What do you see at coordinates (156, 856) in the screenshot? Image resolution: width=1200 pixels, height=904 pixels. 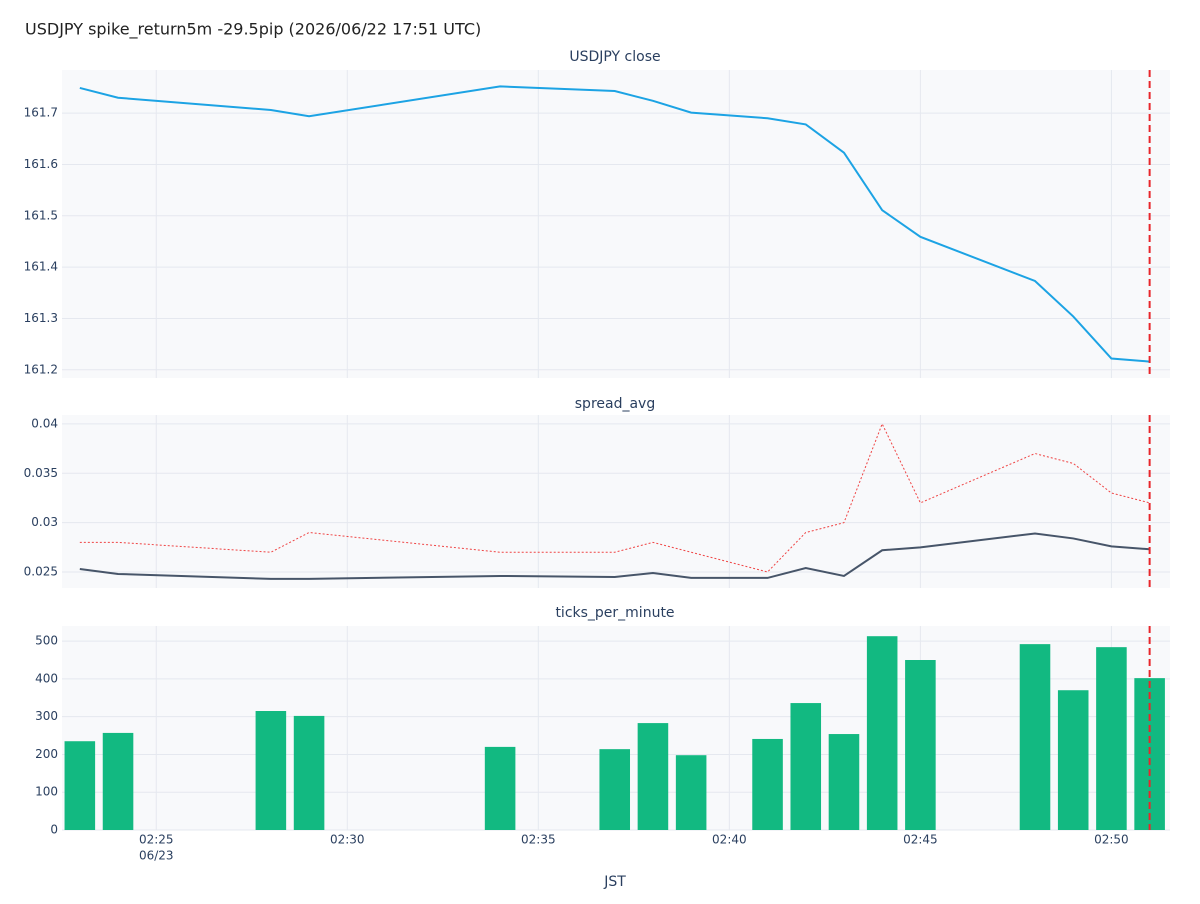 I see `x-date-label: 06/23` at bounding box center [156, 856].